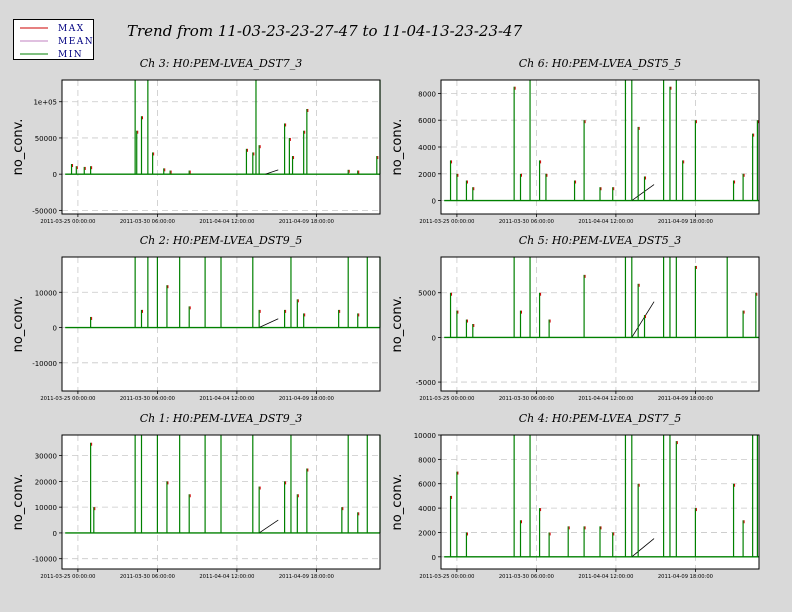 This screenshot has width=792, height=612. What do you see at coordinates (46, 482) in the screenshot?
I see `y-tick-label: 20000` at bounding box center [46, 482].